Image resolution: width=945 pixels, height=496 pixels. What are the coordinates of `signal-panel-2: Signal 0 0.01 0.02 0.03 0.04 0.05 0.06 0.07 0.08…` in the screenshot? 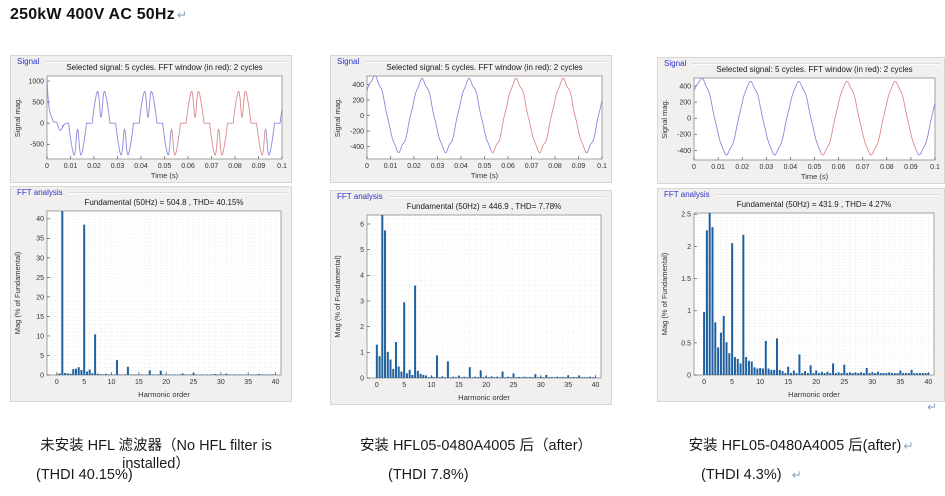 It's located at (471, 119).